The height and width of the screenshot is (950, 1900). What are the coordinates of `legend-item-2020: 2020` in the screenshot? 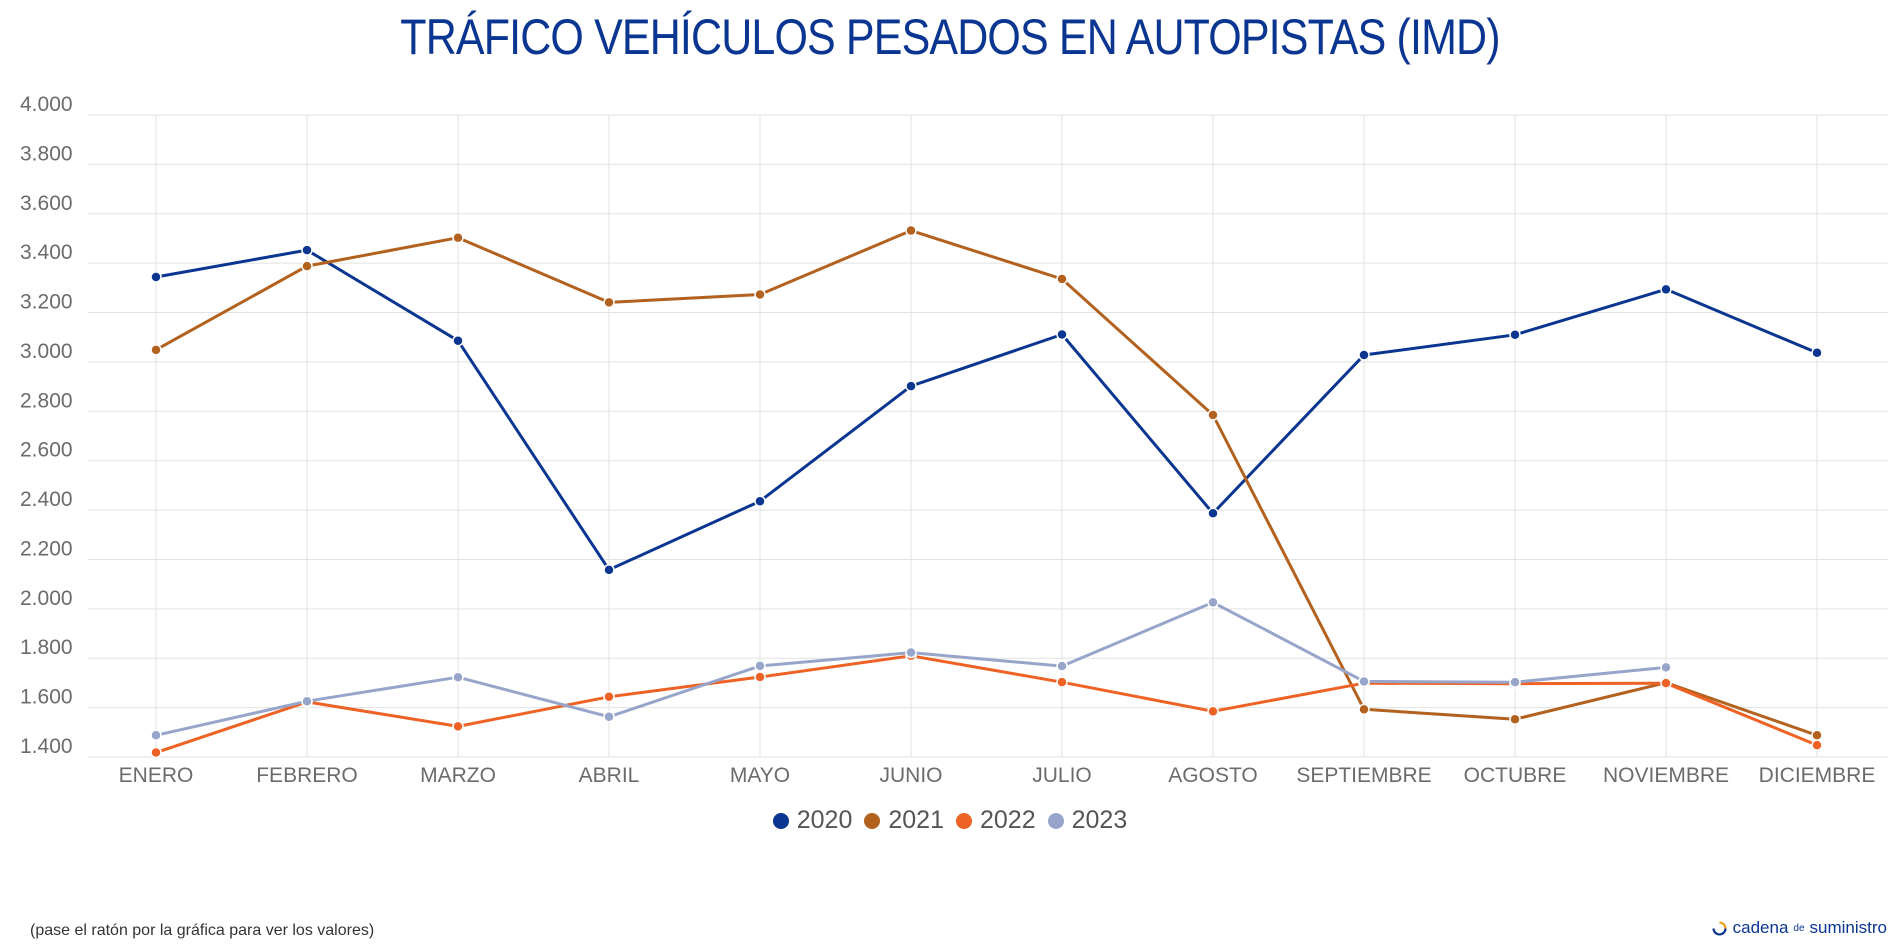 It's located at (812, 820).